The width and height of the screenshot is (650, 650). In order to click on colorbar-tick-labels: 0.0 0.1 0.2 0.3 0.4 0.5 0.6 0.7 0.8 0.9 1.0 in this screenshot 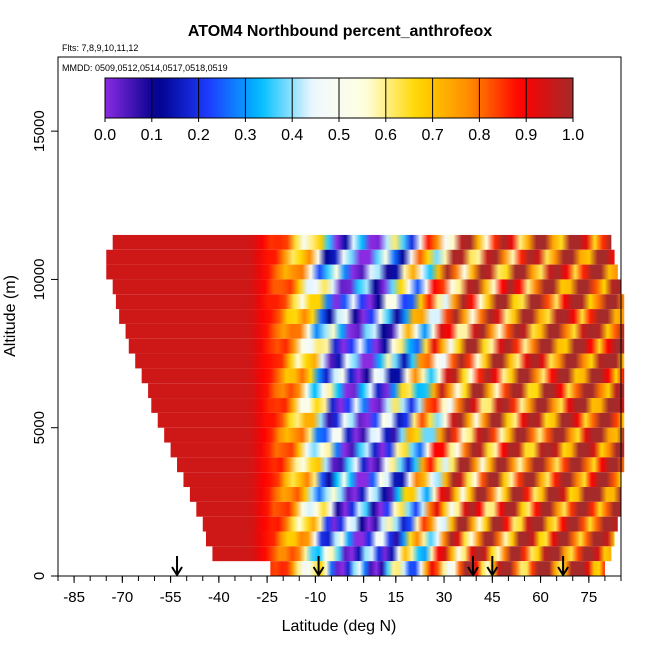, I will do `click(339, 111)`.